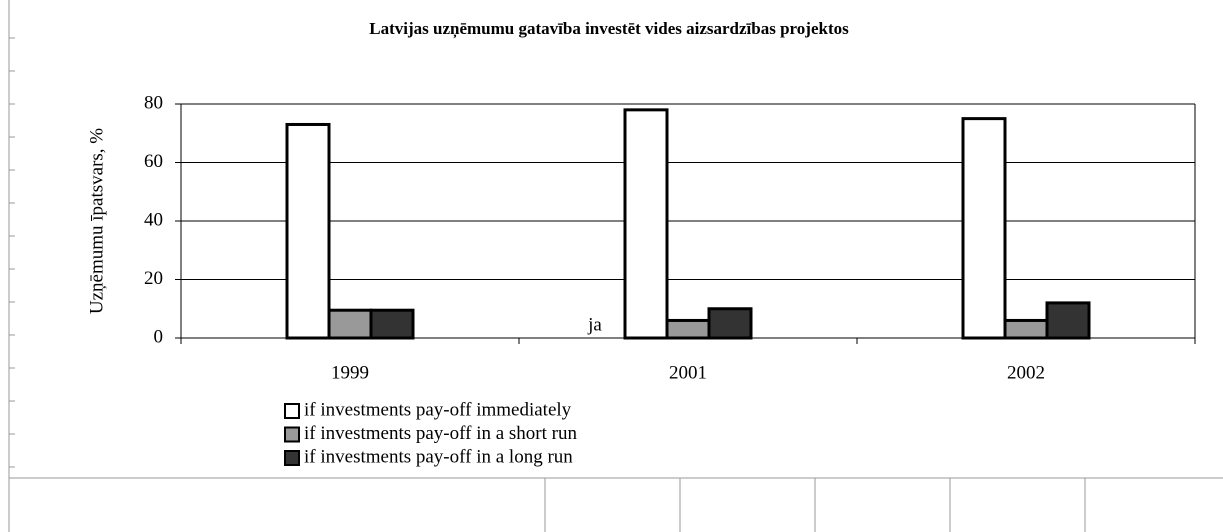 This screenshot has height=532, width=1223. What do you see at coordinates (438, 456) in the screenshot?
I see `legend-label: if investments pay-off in a long run` at bounding box center [438, 456].